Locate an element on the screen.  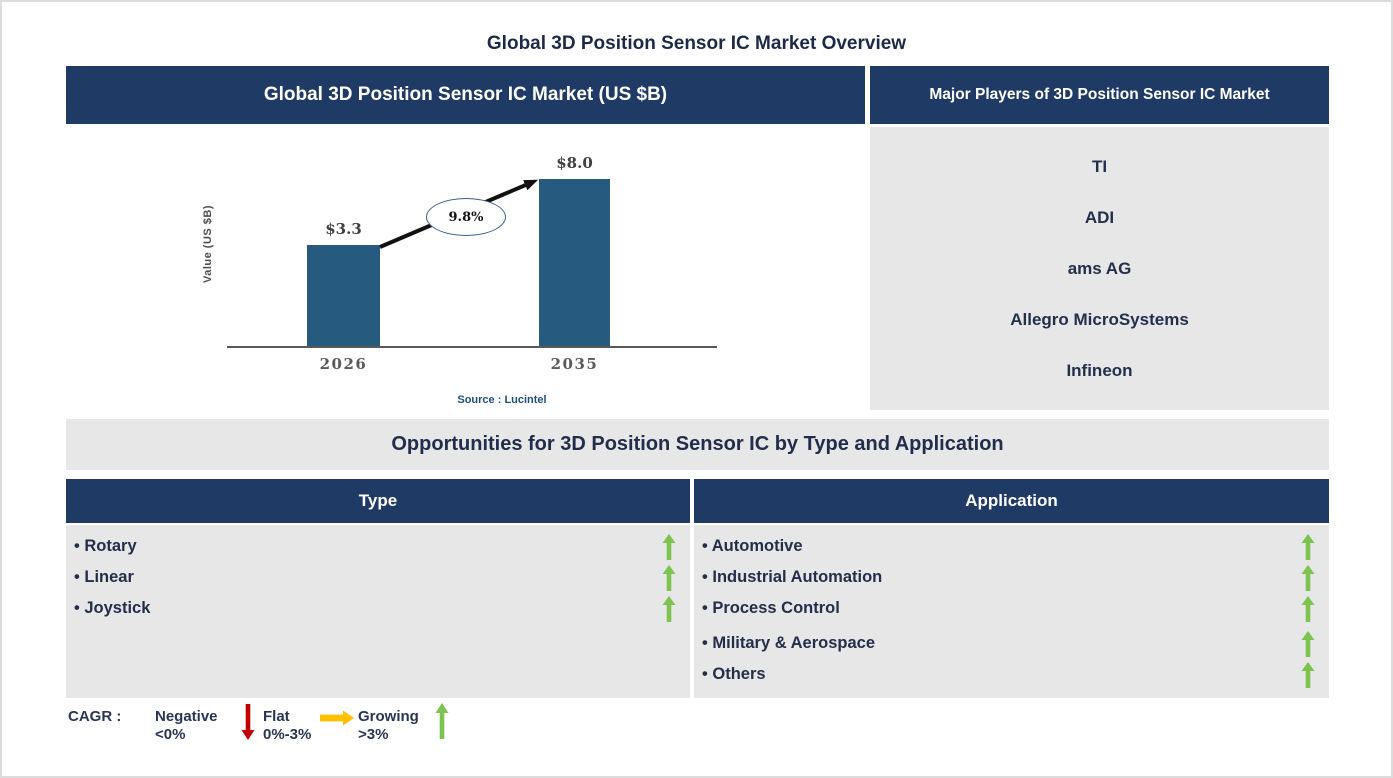
growth-arrow-icon is located at coordinates (459, 214).